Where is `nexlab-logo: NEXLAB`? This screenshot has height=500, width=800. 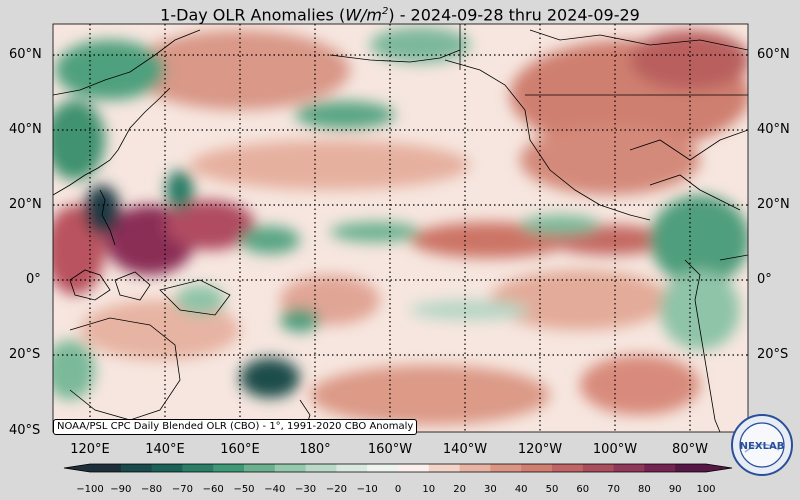 nexlab-logo: NEXLAB is located at coordinates (762, 445).